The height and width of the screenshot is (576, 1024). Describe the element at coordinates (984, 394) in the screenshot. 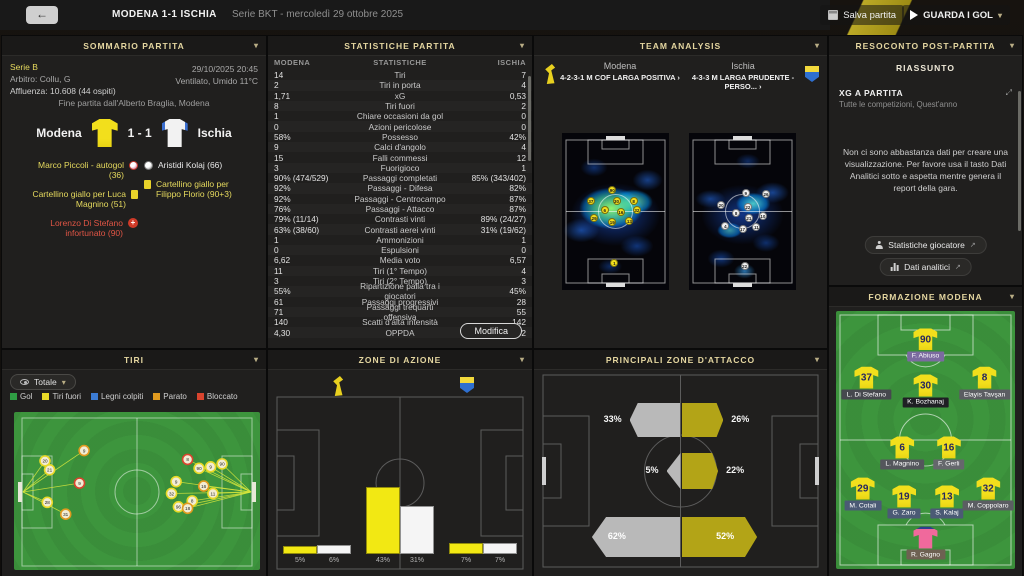

I see `player-name-label: Elayis Tavşan` at that location.